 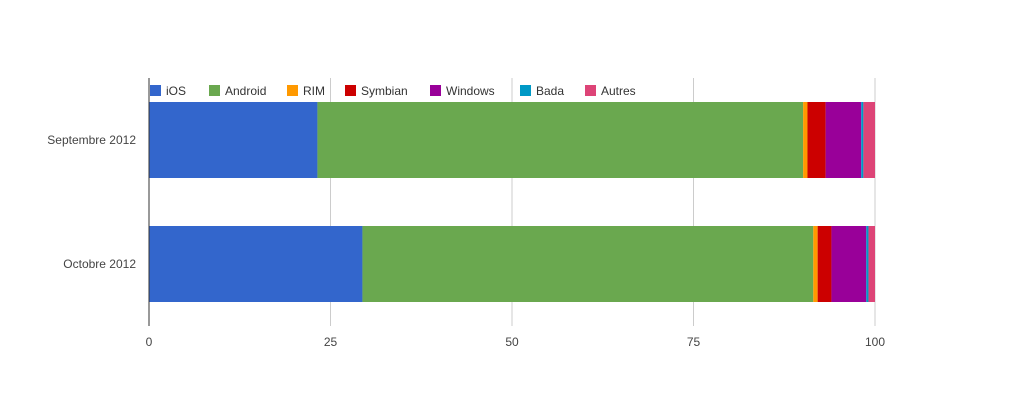 I want to click on legend-item-windows: Windows, so click(x=462, y=91).